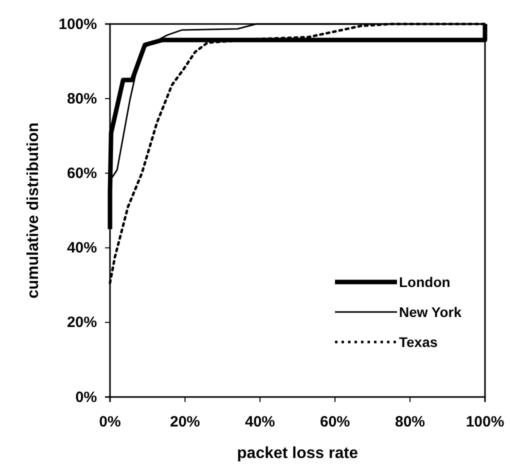  What do you see at coordinates (485, 422) in the screenshot?
I see `x-tick-label: 100%` at bounding box center [485, 422].